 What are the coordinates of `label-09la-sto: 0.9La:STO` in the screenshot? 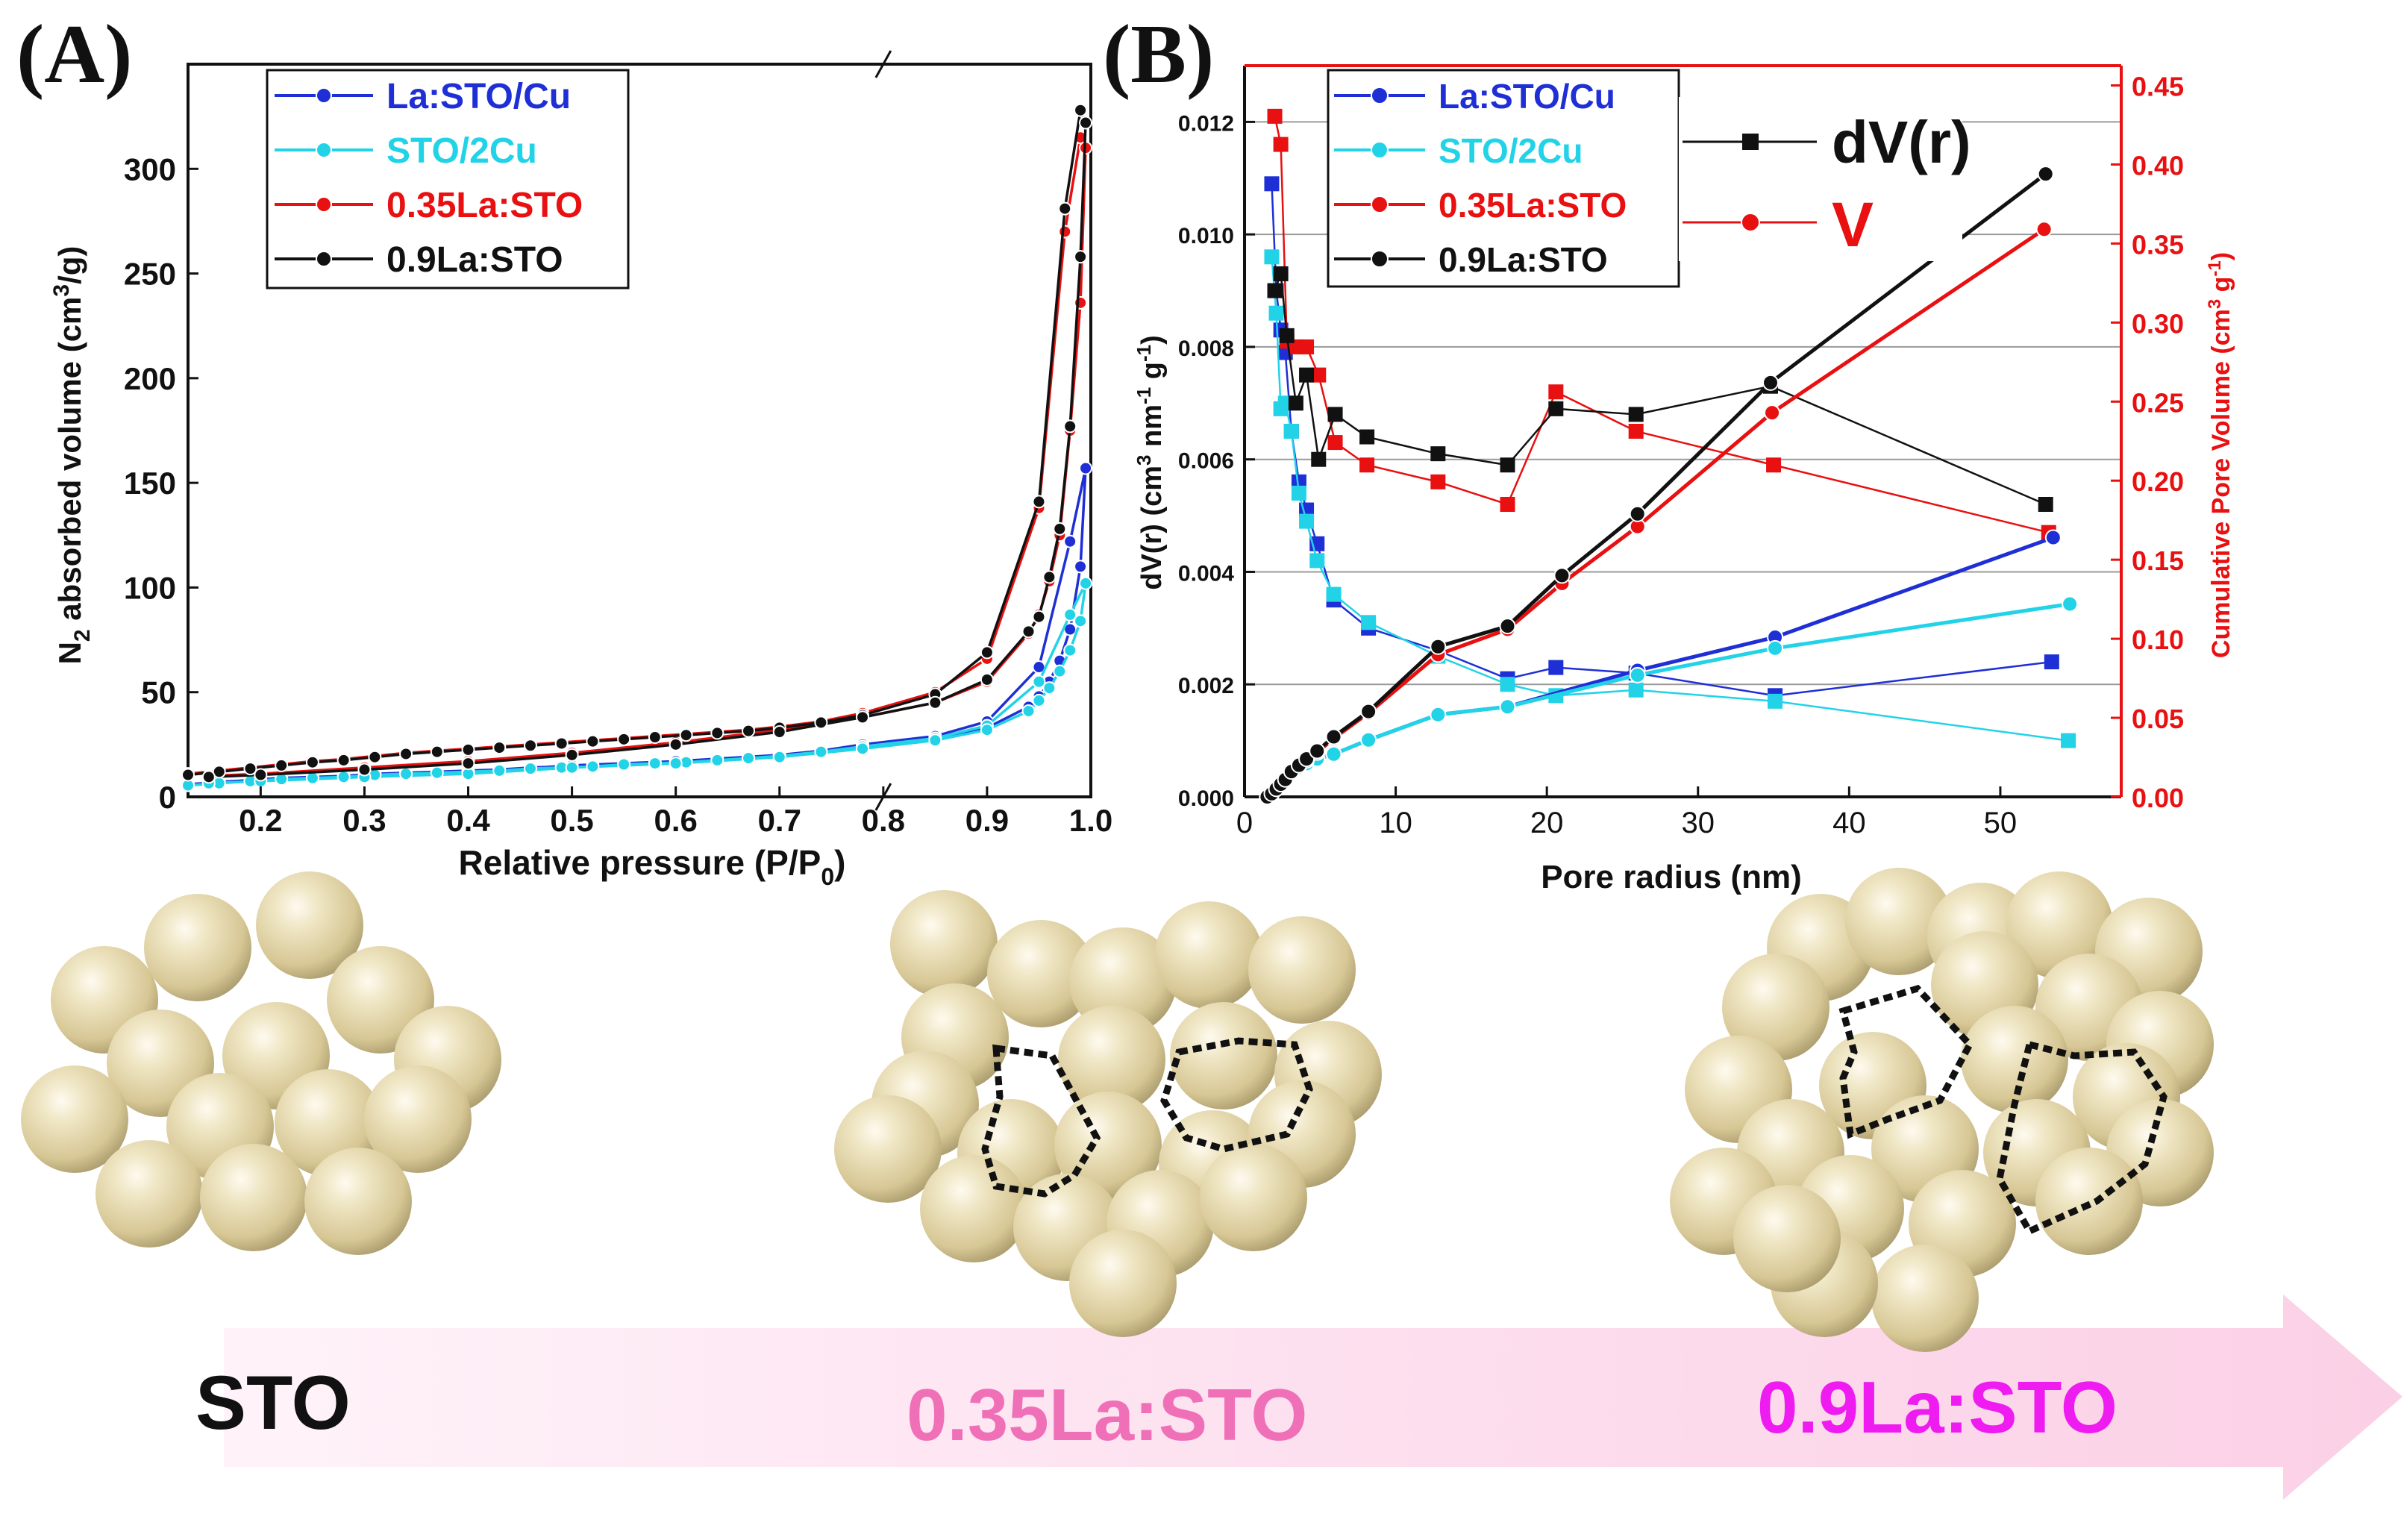 It's located at (1937, 1407).